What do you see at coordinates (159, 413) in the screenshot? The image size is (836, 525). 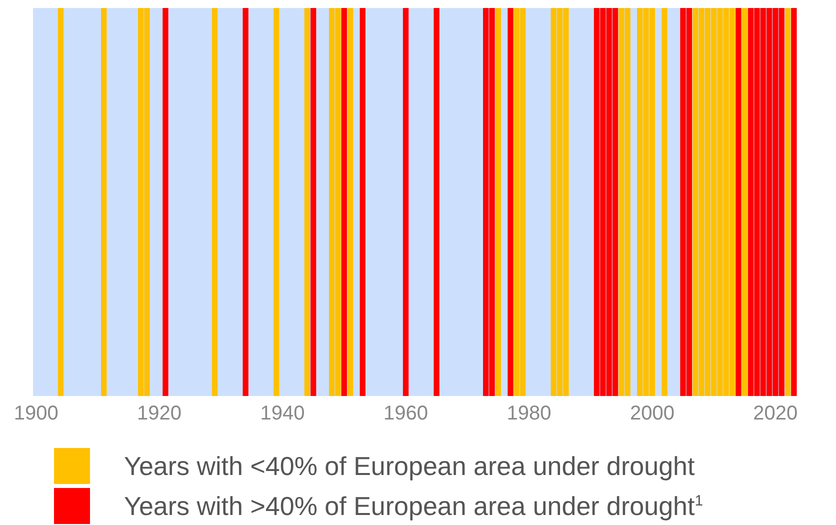 I see `x-tick-label: 1920` at bounding box center [159, 413].